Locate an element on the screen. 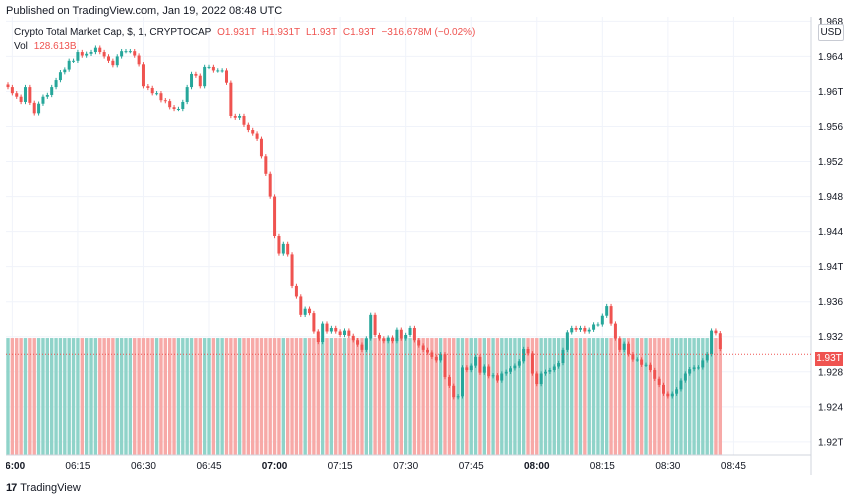 This screenshot has width=860, height=500. x-tick-label: 06:30 is located at coordinates (143, 466).